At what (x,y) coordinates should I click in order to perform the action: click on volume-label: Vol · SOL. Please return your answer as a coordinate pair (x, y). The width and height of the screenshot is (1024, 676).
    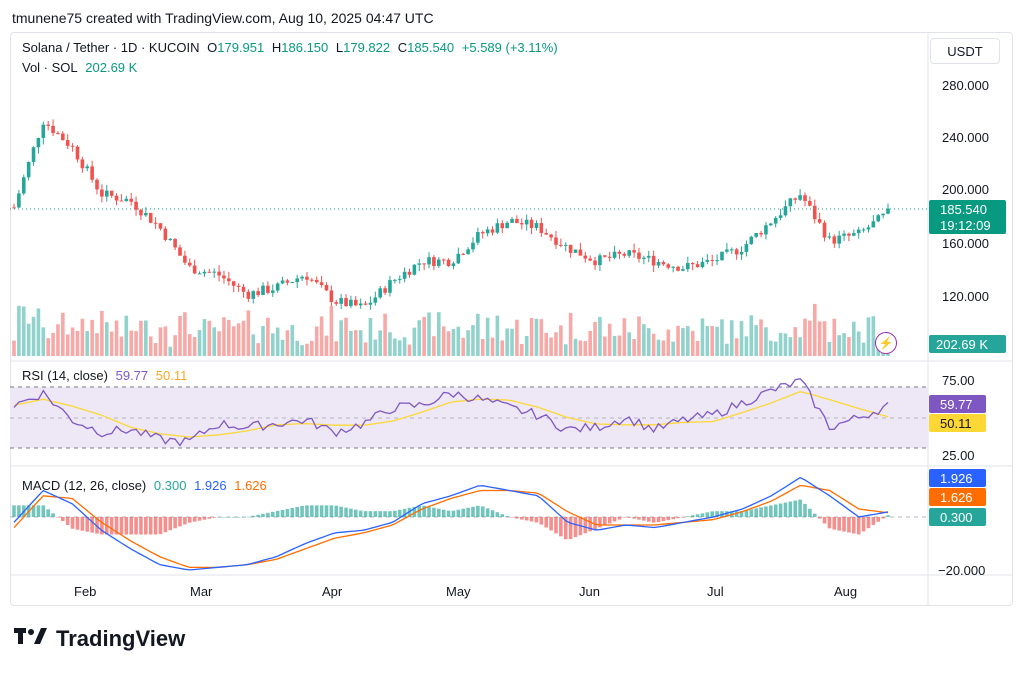
    Looking at the image, I should click on (50, 67).